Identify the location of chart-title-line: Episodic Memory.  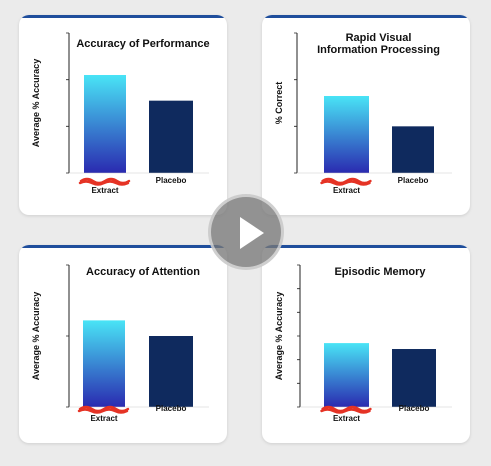
(380, 272).